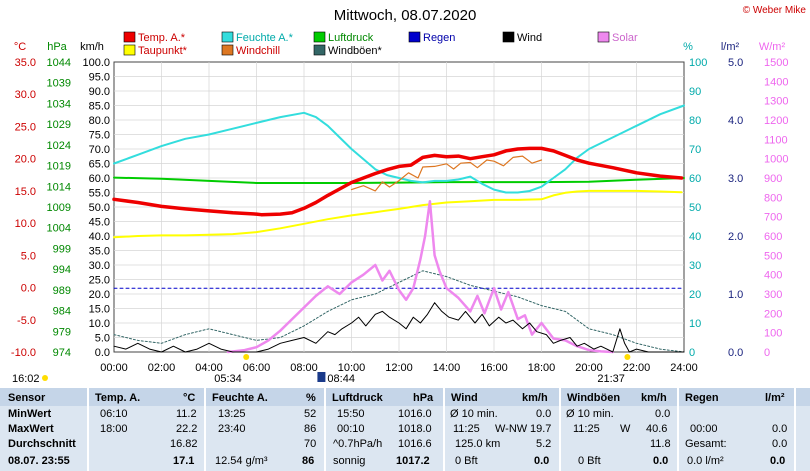 The width and height of the screenshot is (810, 471). I want to click on current-wind-value: 0.0, so click(542, 461).